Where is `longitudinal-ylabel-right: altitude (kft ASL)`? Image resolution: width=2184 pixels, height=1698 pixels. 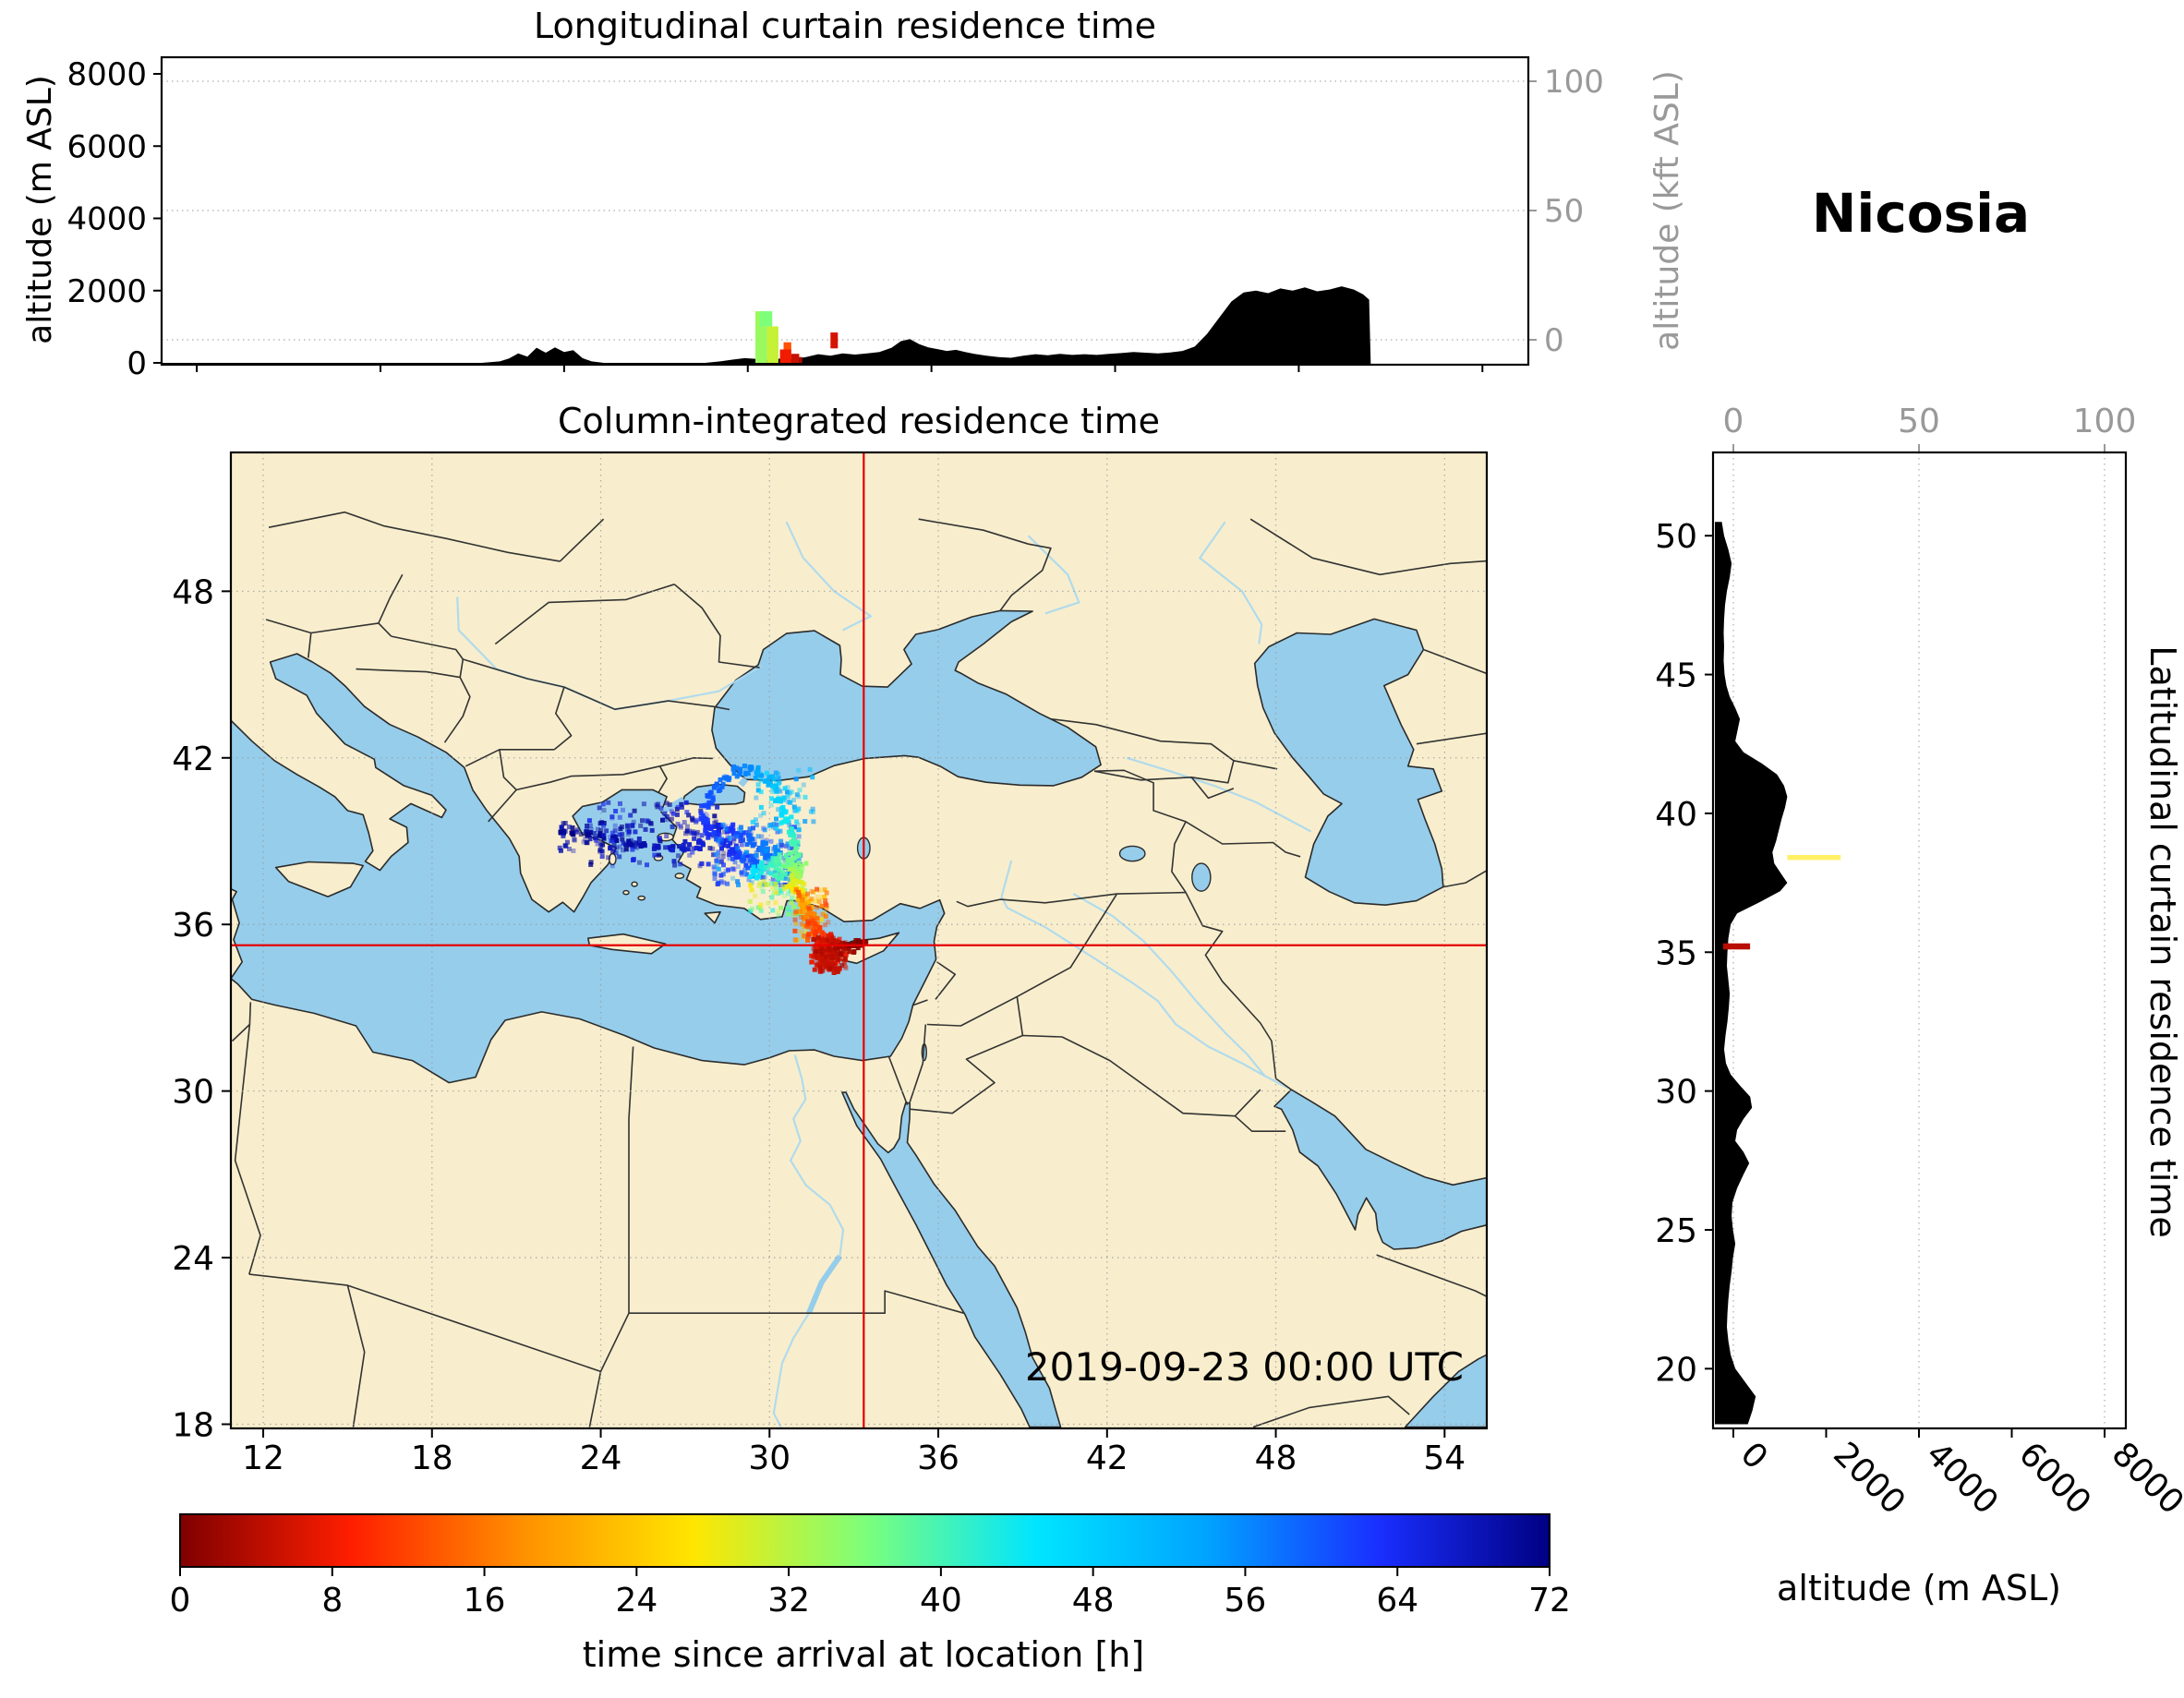 longitudinal-ylabel-right: altitude (kft ASL) is located at coordinates (1667, 210).